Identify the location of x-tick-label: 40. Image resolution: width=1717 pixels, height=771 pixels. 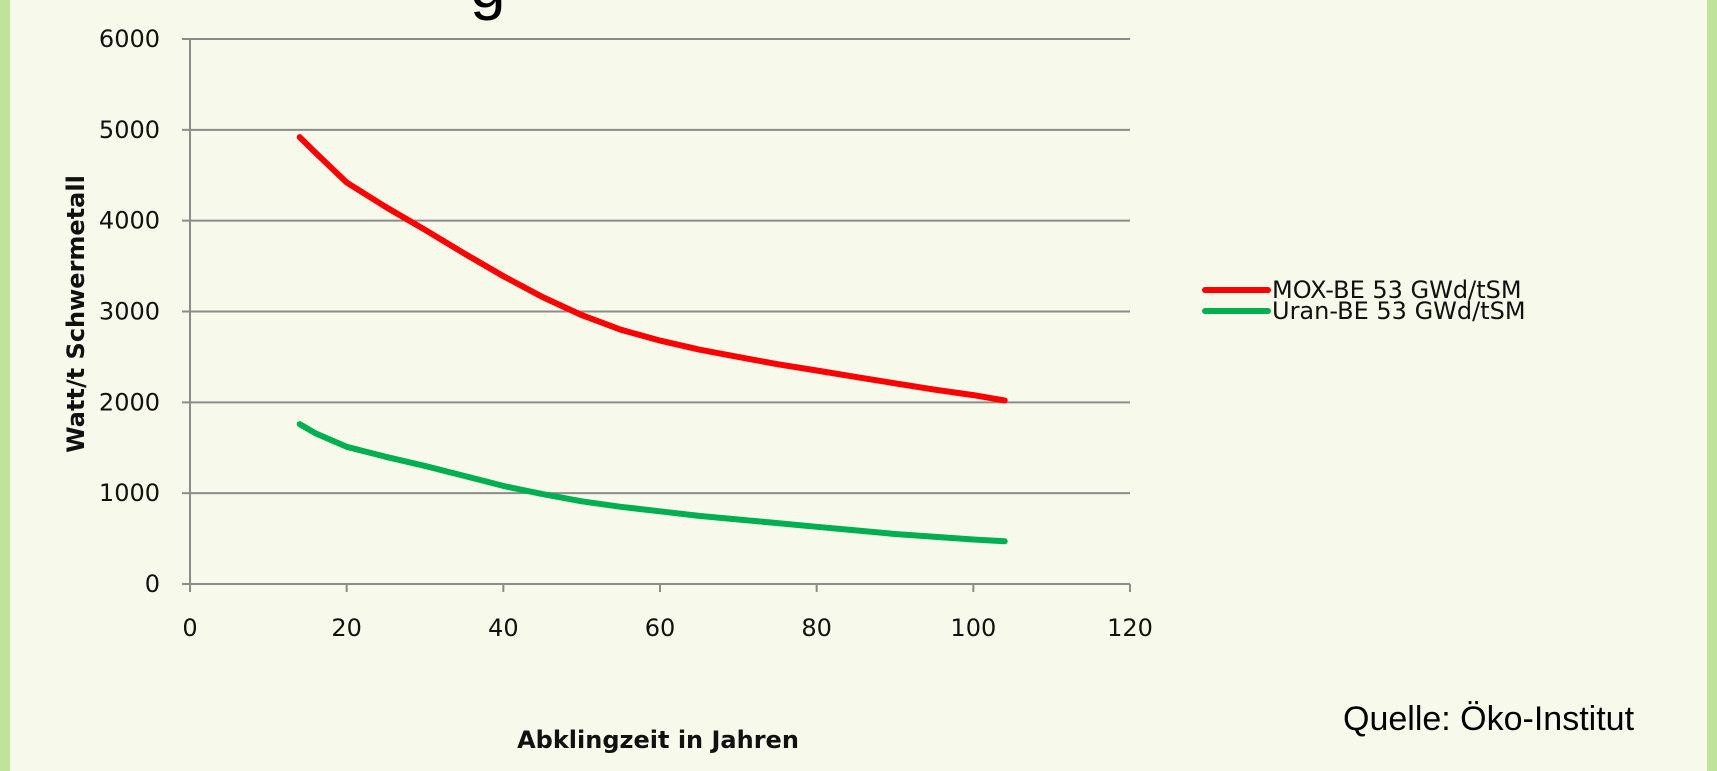
(503, 628).